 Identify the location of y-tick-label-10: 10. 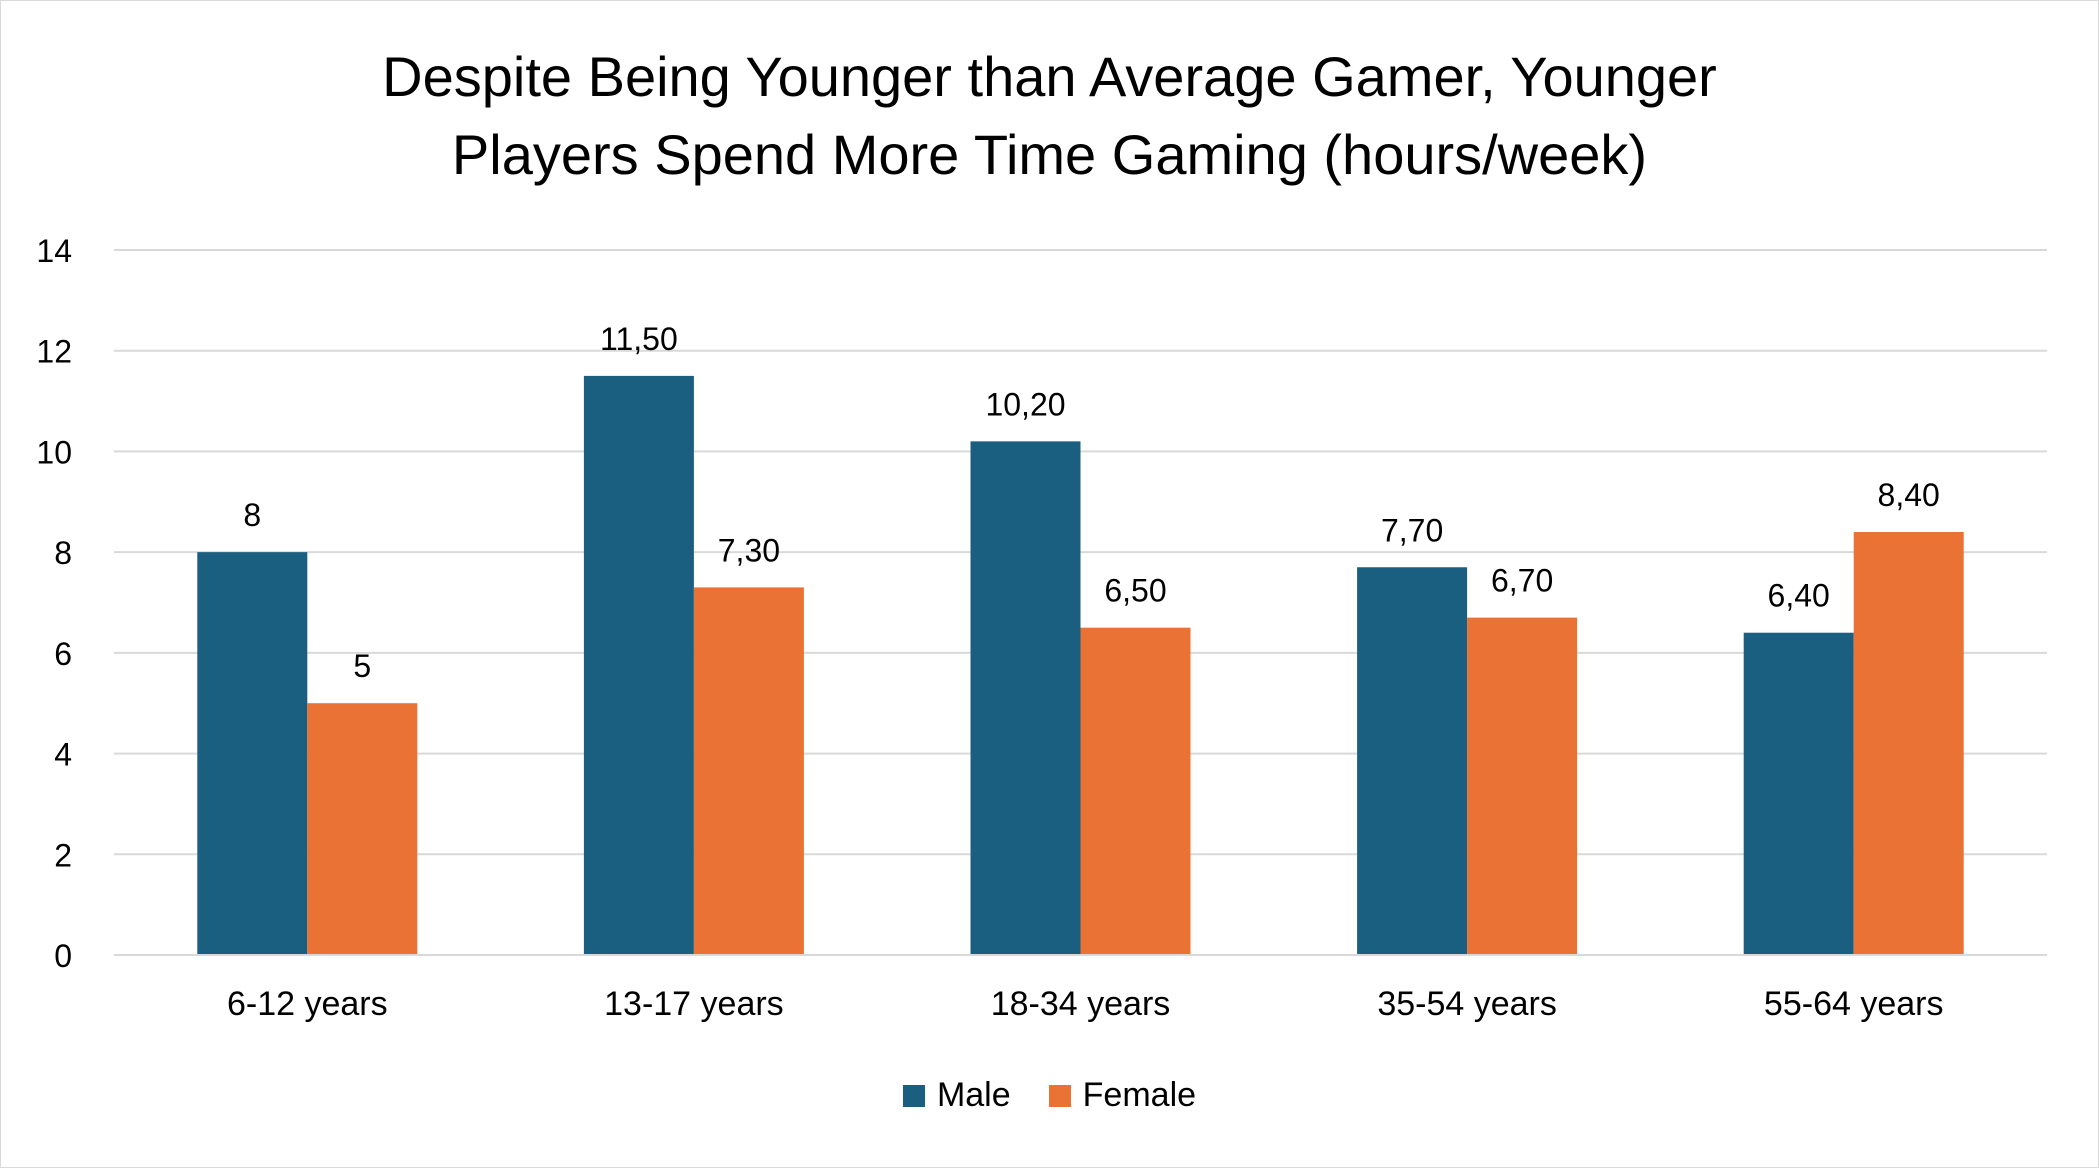
(54, 452).